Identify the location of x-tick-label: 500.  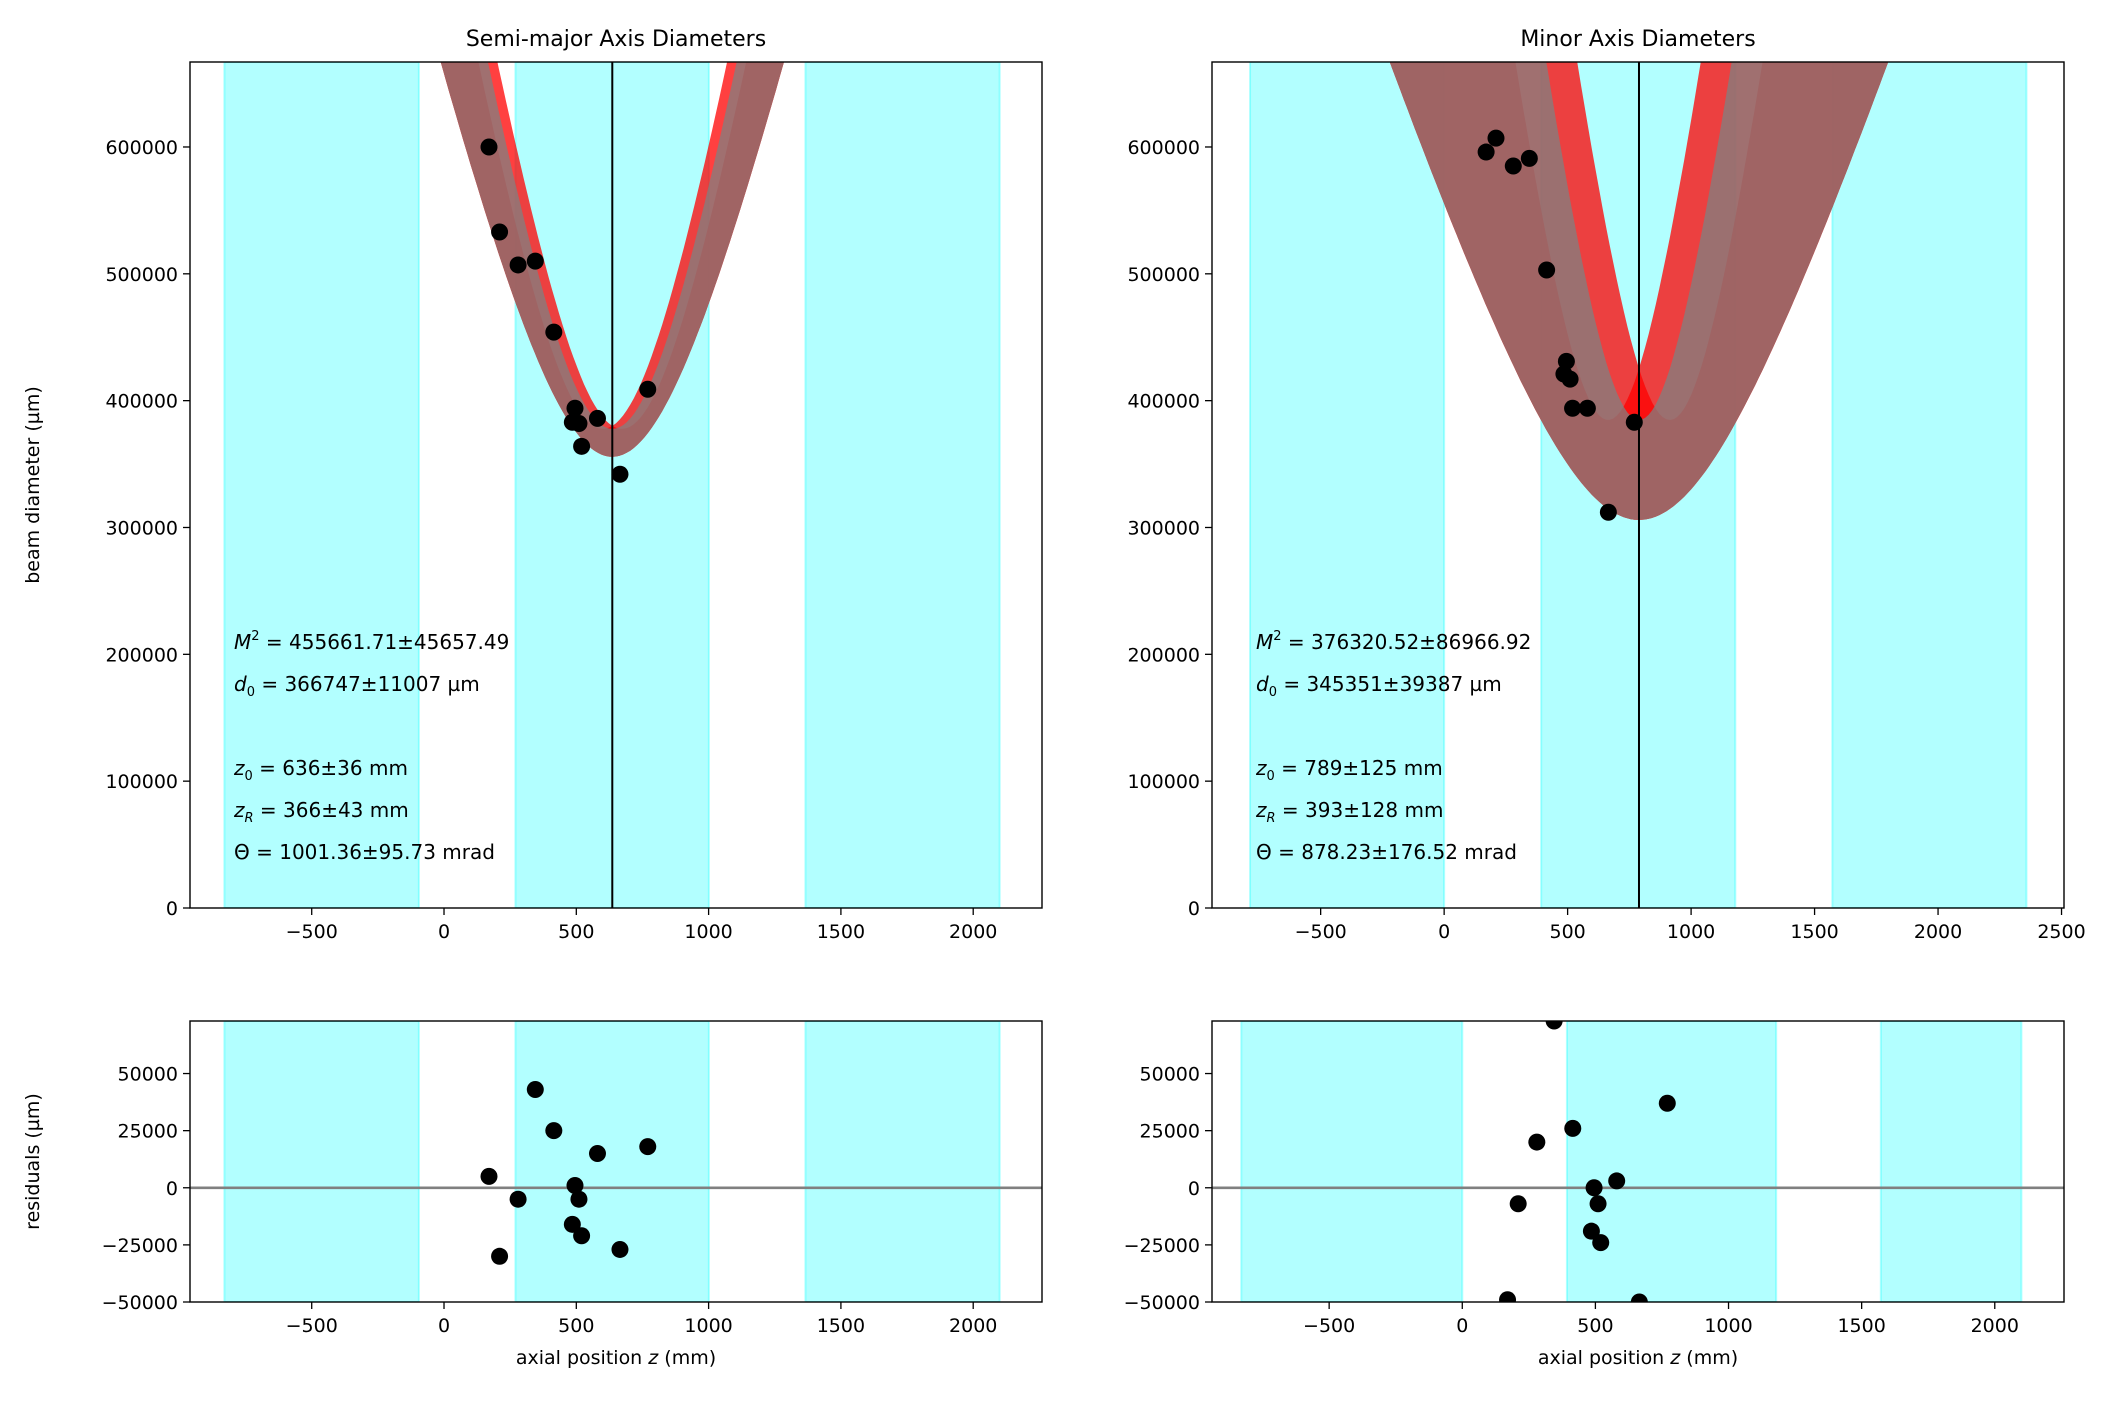
(576, 1326).